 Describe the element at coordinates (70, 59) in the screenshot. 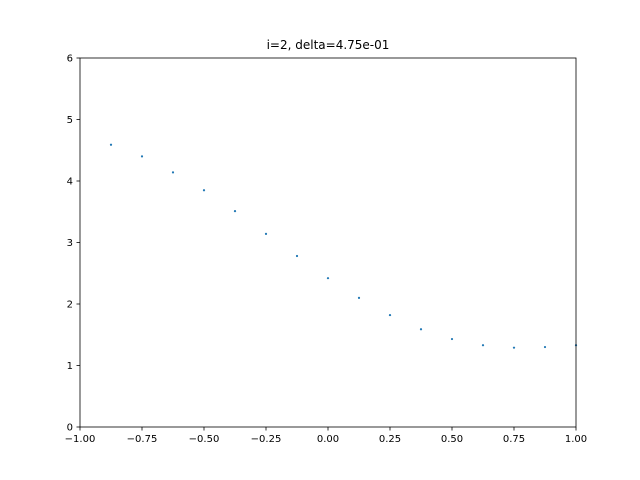

I see `y-tick-label: 6` at that location.